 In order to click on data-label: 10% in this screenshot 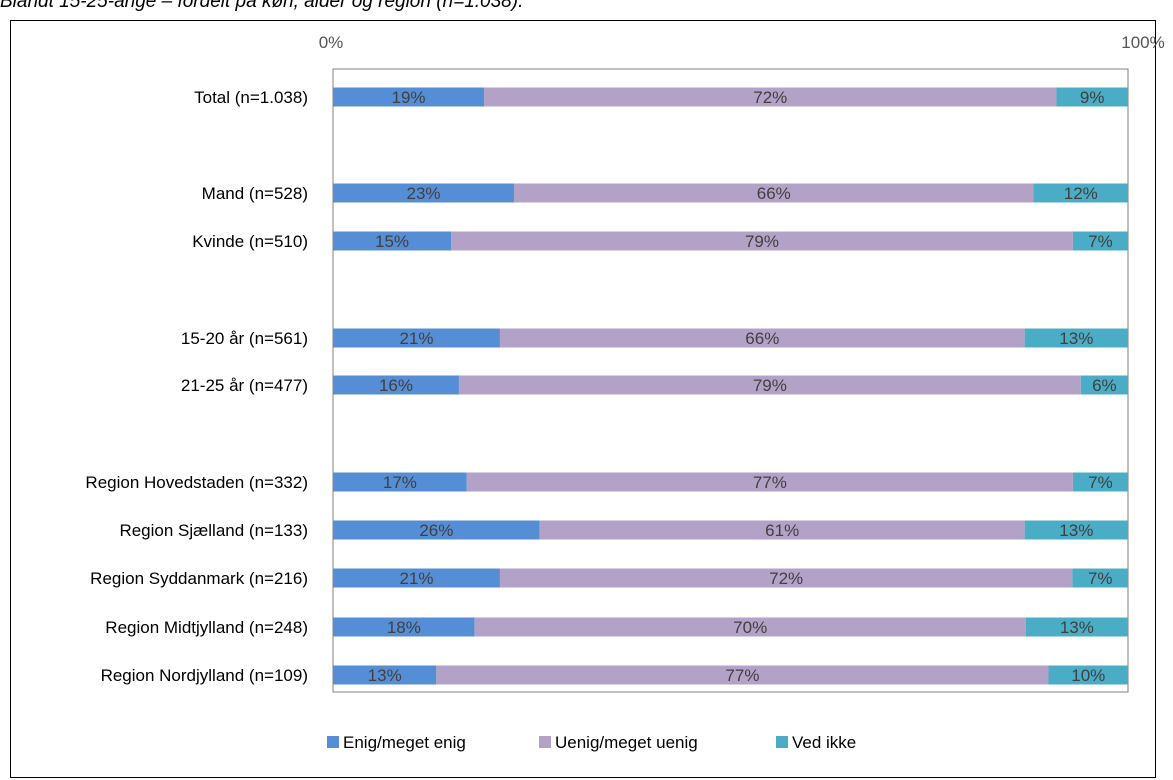, I will do `click(1088, 675)`.